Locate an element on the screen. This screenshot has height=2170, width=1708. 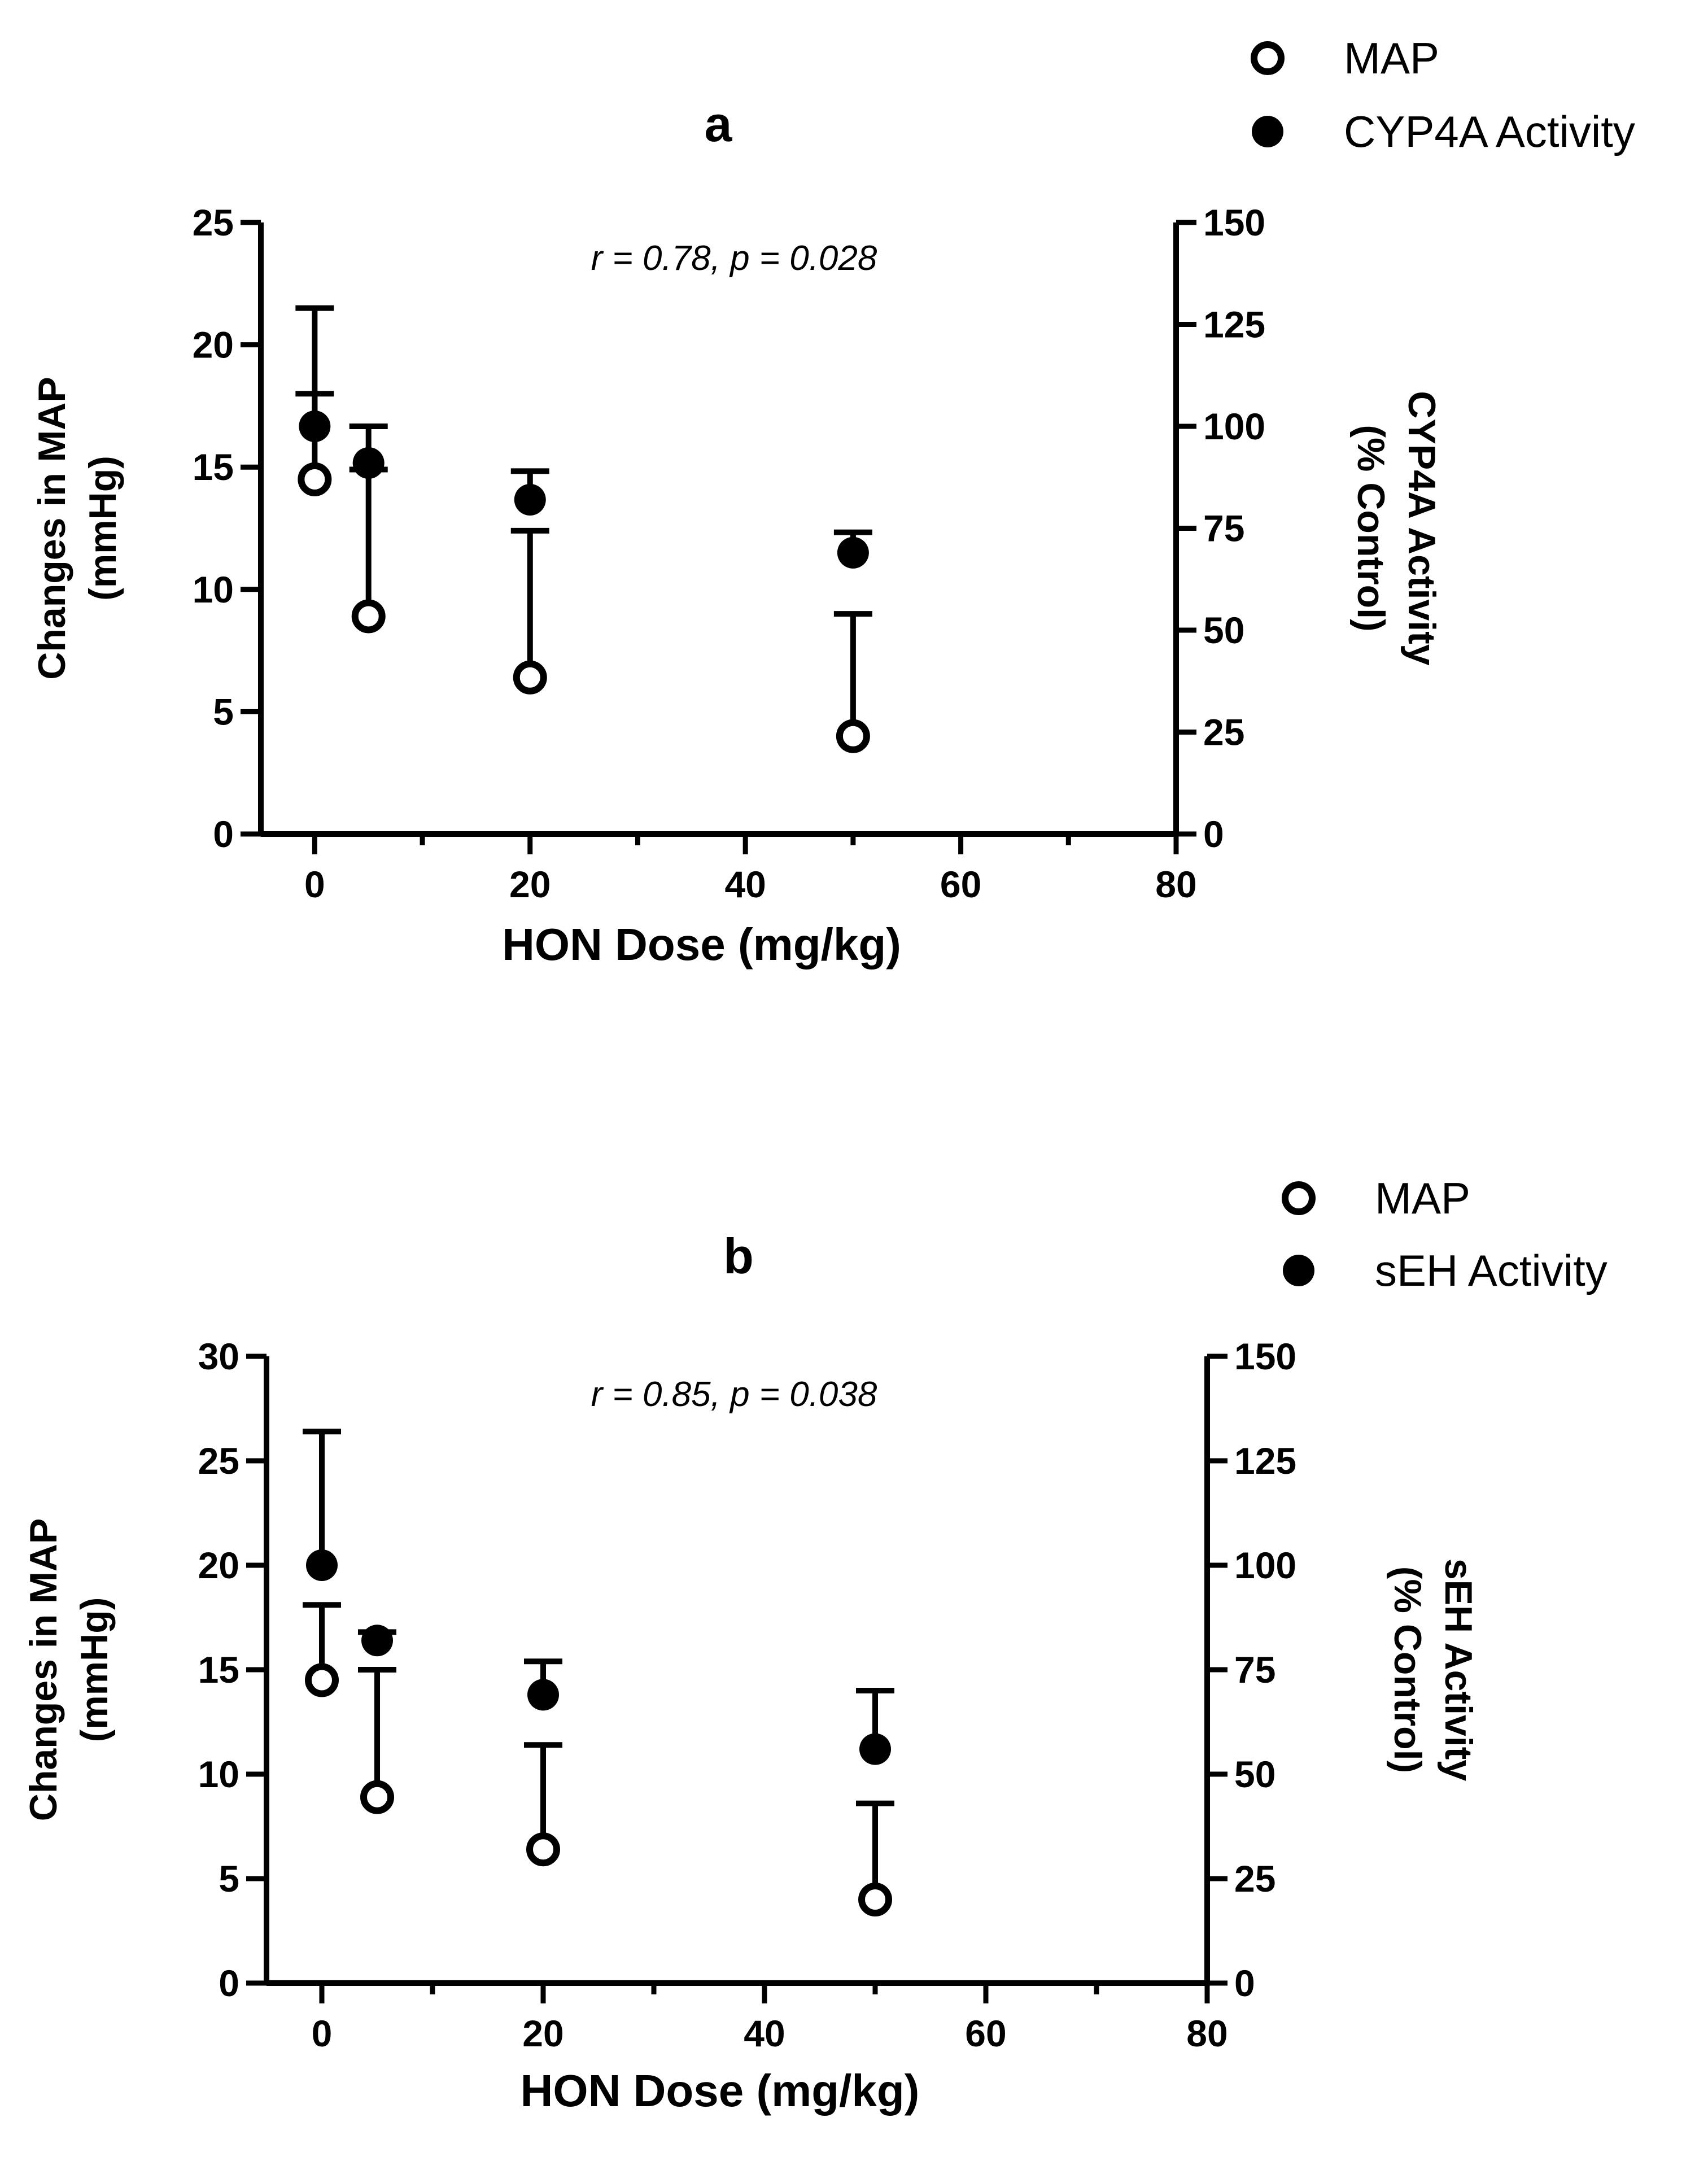
right-y-axis-title-line: CYP4A Activity is located at coordinates (1422, 528).